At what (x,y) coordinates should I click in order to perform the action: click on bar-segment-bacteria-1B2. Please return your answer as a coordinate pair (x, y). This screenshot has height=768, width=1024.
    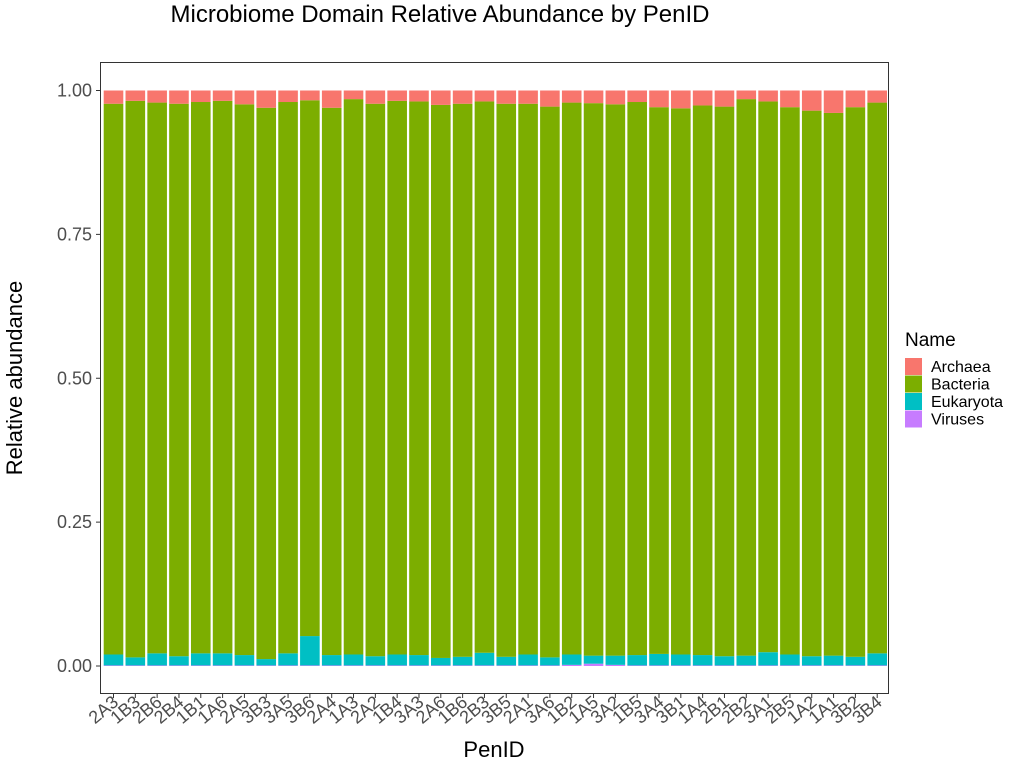
    Looking at the image, I should click on (571, 378).